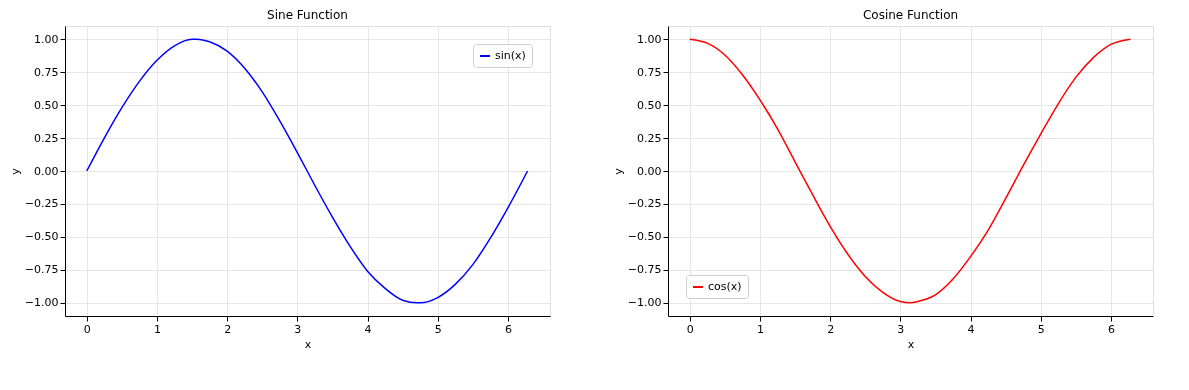 This screenshot has height=390, width=1189. Describe the element at coordinates (510, 55) in the screenshot. I see `legend-label: sin(x)` at that location.